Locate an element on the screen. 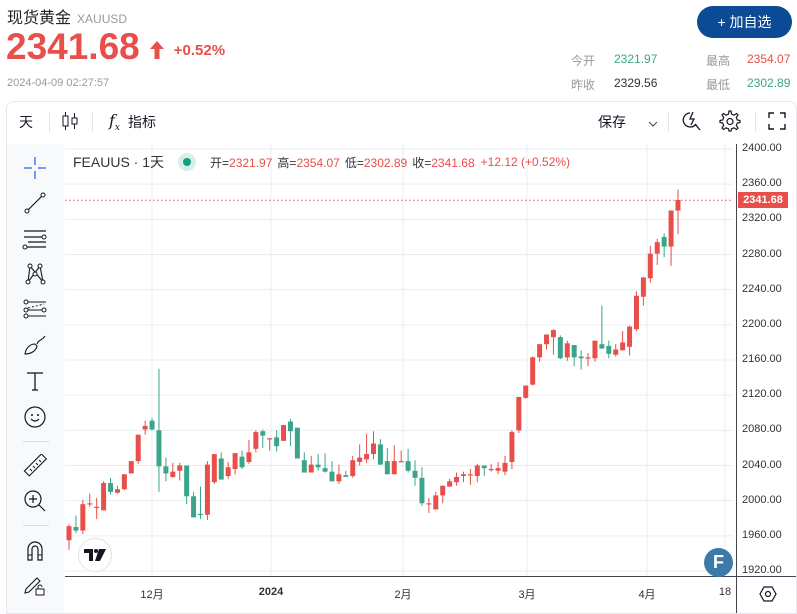 Image resolution: width=797 pixels, height=614 pixels. time-tick-label: 2024 is located at coordinates (271, 592).